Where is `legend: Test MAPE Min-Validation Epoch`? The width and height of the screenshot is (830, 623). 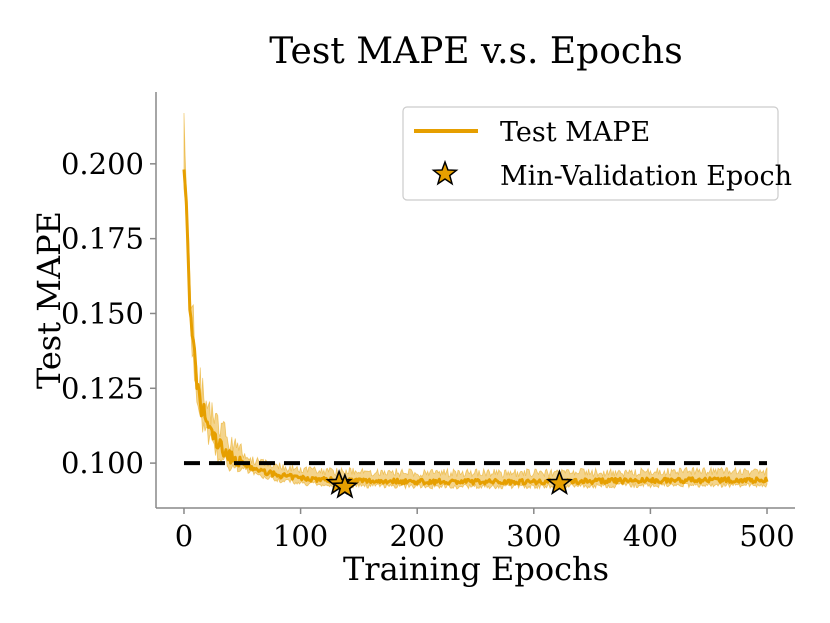 legend: Test MAPE Min-Validation Epoch is located at coordinates (597, 153).